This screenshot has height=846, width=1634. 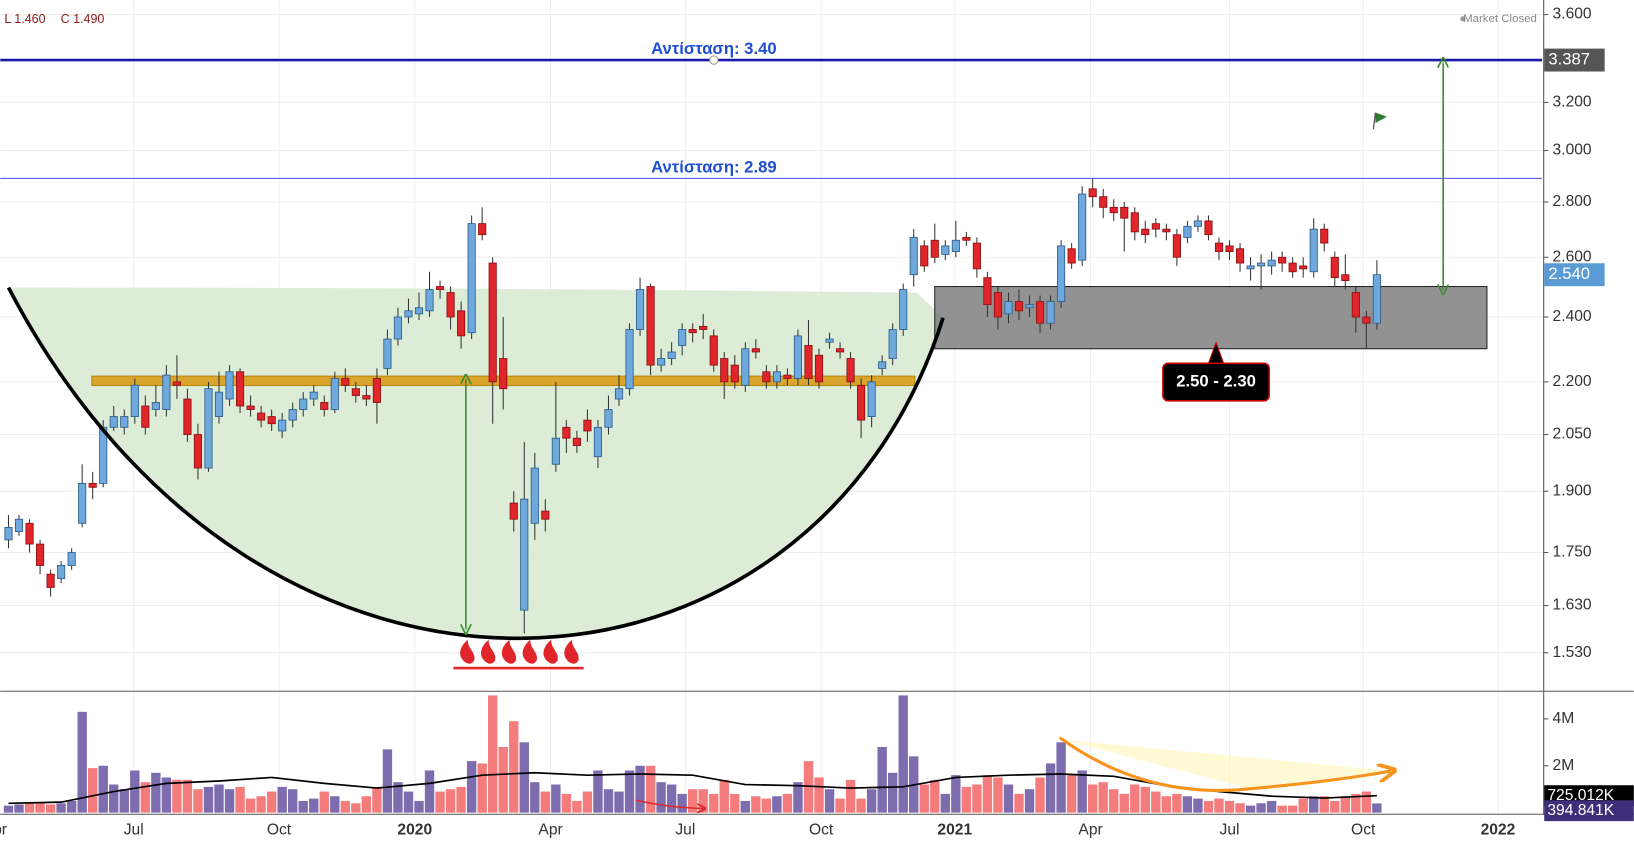 What do you see at coordinates (1500, 19) in the screenshot?
I see `market-status: Market Closed` at bounding box center [1500, 19].